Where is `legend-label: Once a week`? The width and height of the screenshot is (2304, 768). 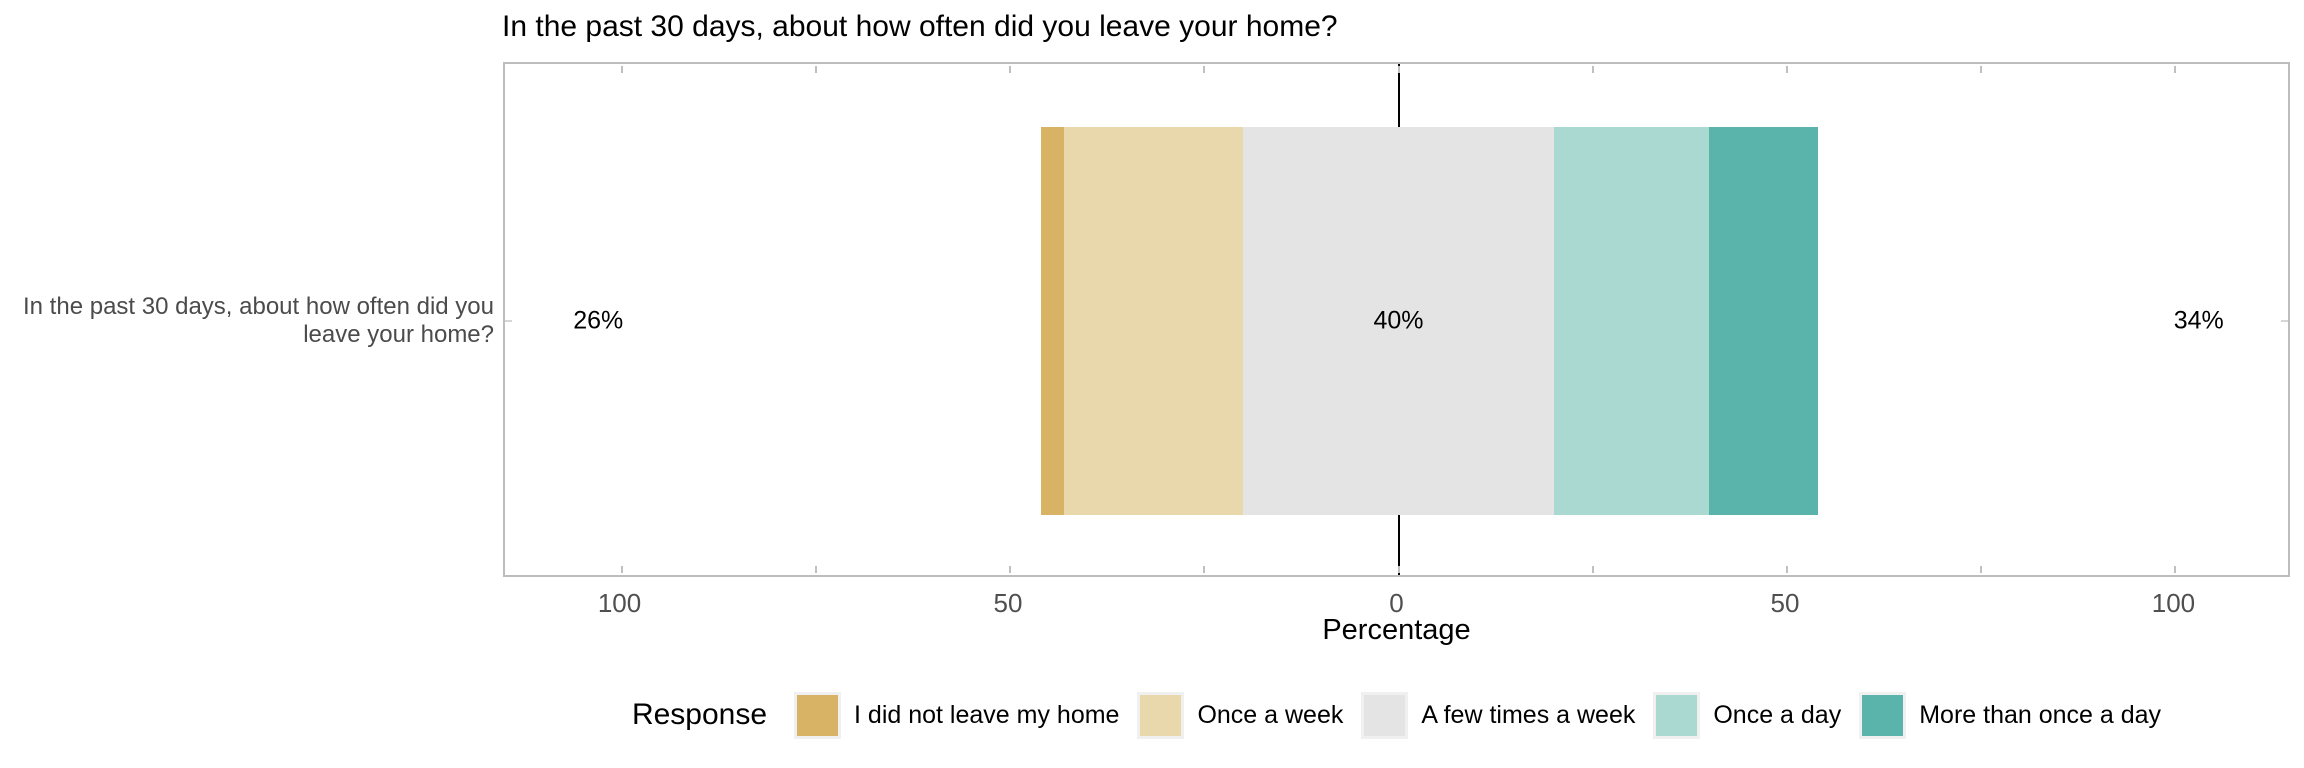 legend-label: Once a week is located at coordinates (1270, 714).